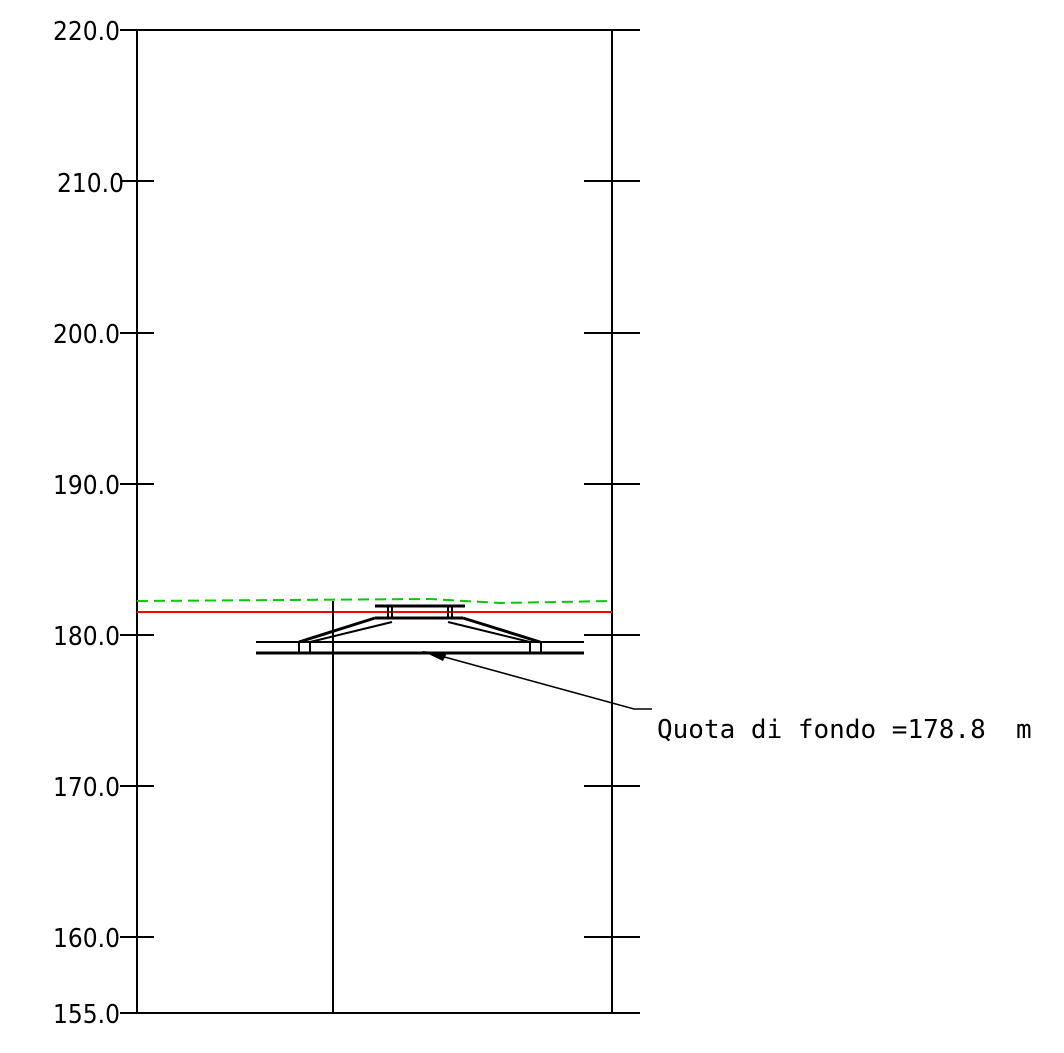 The height and width of the screenshot is (1053, 1064). I want to click on foundation-structure, so click(420, 629).